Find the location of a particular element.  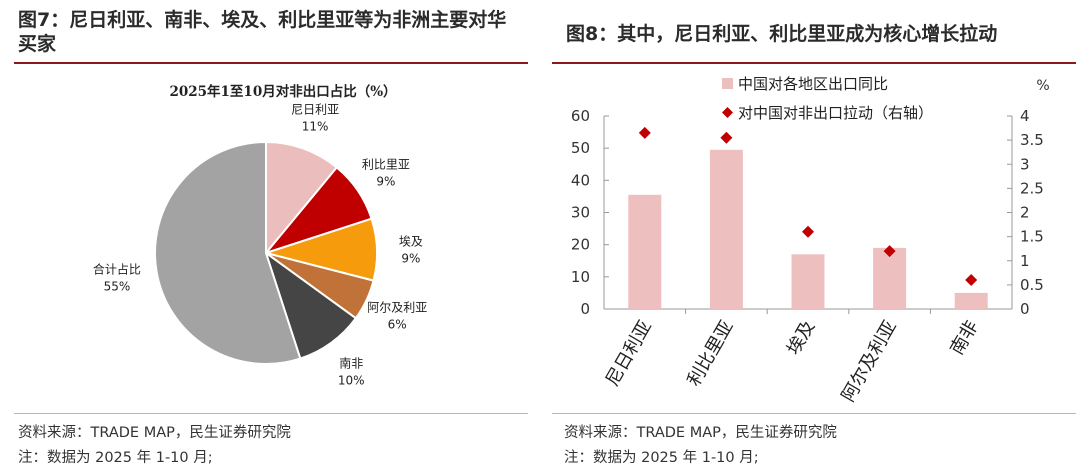

pie-slice-value: 6% is located at coordinates (397, 325).